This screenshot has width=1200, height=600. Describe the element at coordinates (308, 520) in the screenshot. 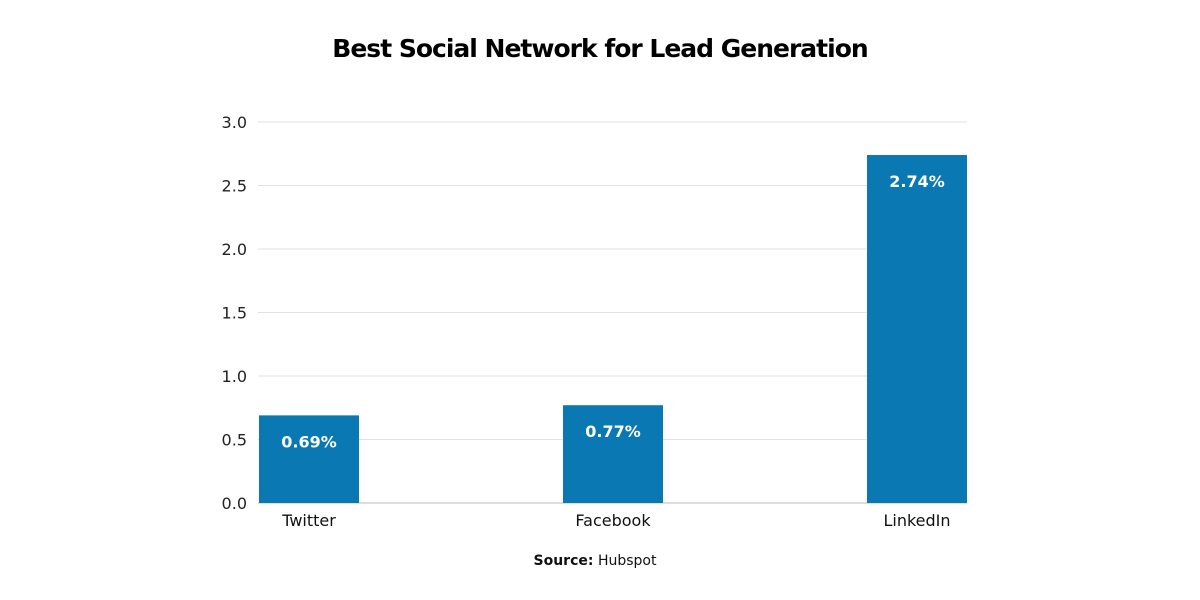

I see `x-tick-label: Twitter` at that location.